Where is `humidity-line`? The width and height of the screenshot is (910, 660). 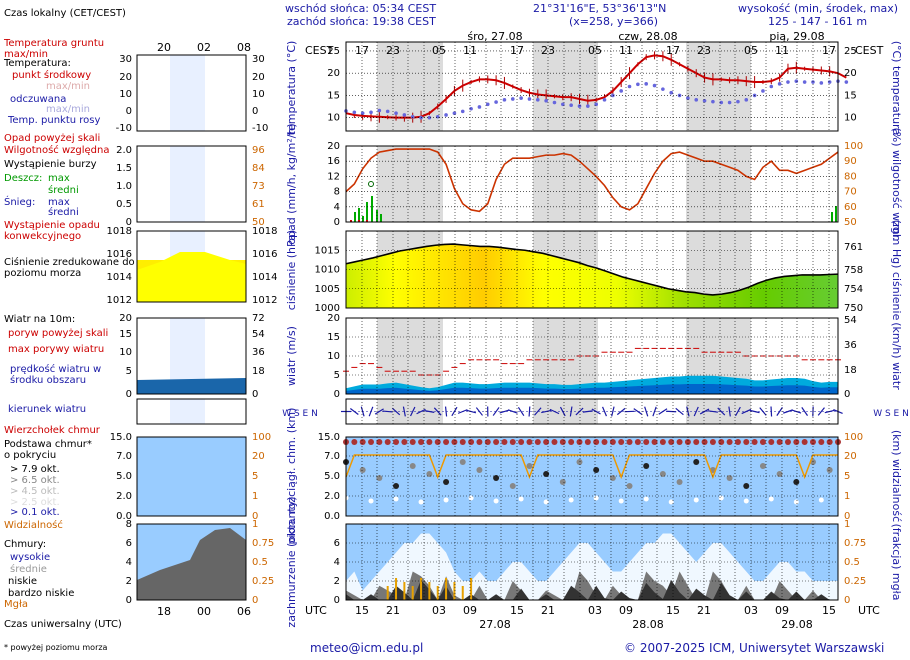
humidity-line is located at coordinates (592, 180).